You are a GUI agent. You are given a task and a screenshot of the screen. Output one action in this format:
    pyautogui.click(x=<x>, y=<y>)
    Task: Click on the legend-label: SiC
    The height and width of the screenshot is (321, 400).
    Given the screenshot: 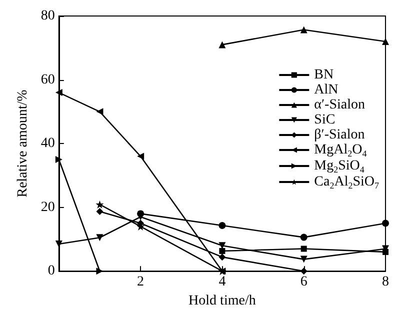 What is the action you would take?
    pyautogui.click(x=325, y=120)
    